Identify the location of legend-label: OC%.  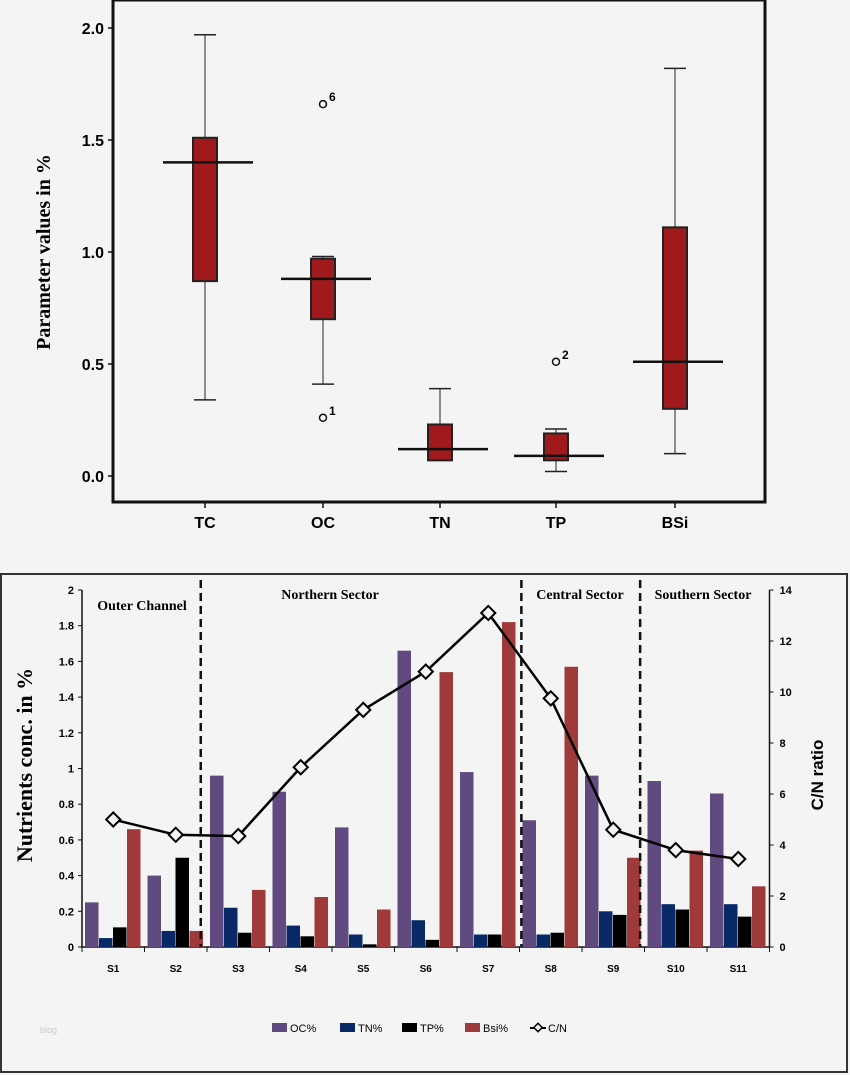
(303, 1029).